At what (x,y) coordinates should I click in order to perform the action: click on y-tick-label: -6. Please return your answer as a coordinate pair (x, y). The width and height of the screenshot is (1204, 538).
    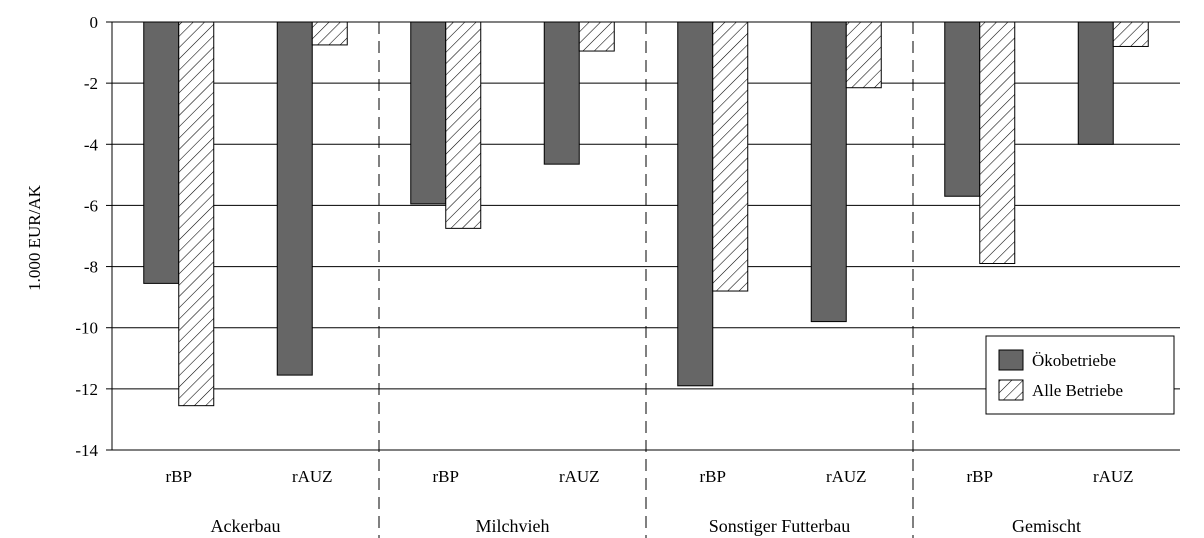
    Looking at the image, I should click on (91, 205).